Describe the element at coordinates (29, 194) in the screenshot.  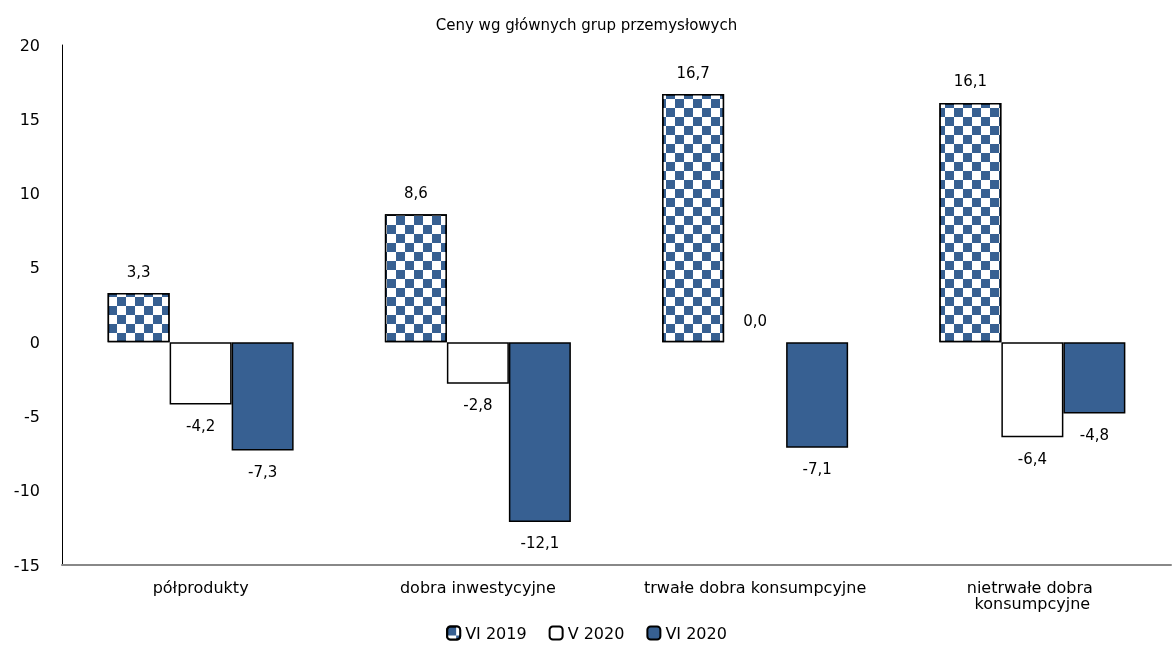
I see `y-tick-label: 10` at that location.